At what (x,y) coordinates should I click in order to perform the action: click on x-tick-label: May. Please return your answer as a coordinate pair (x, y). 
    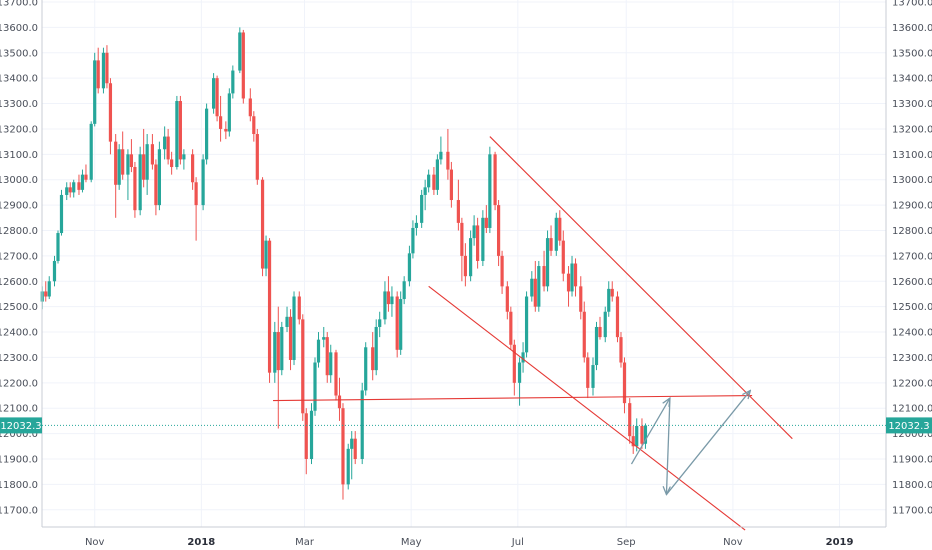
    Looking at the image, I should click on (411, 542).